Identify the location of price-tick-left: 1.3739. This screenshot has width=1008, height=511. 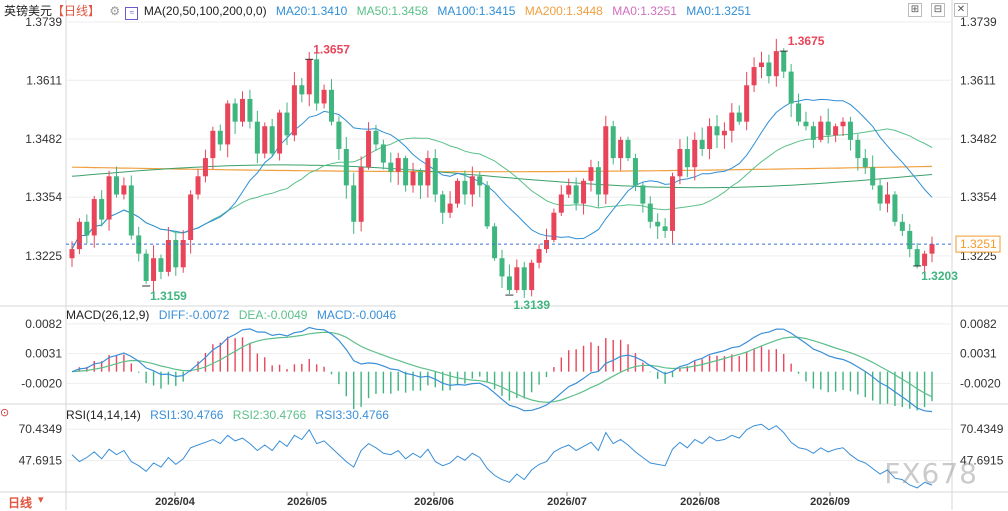
(43, 22).